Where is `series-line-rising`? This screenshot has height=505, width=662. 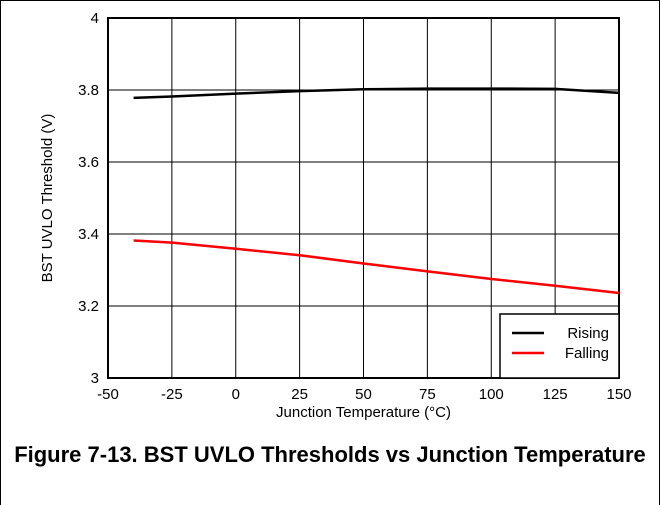
series-line-rising is located at coordinates (376, 93).